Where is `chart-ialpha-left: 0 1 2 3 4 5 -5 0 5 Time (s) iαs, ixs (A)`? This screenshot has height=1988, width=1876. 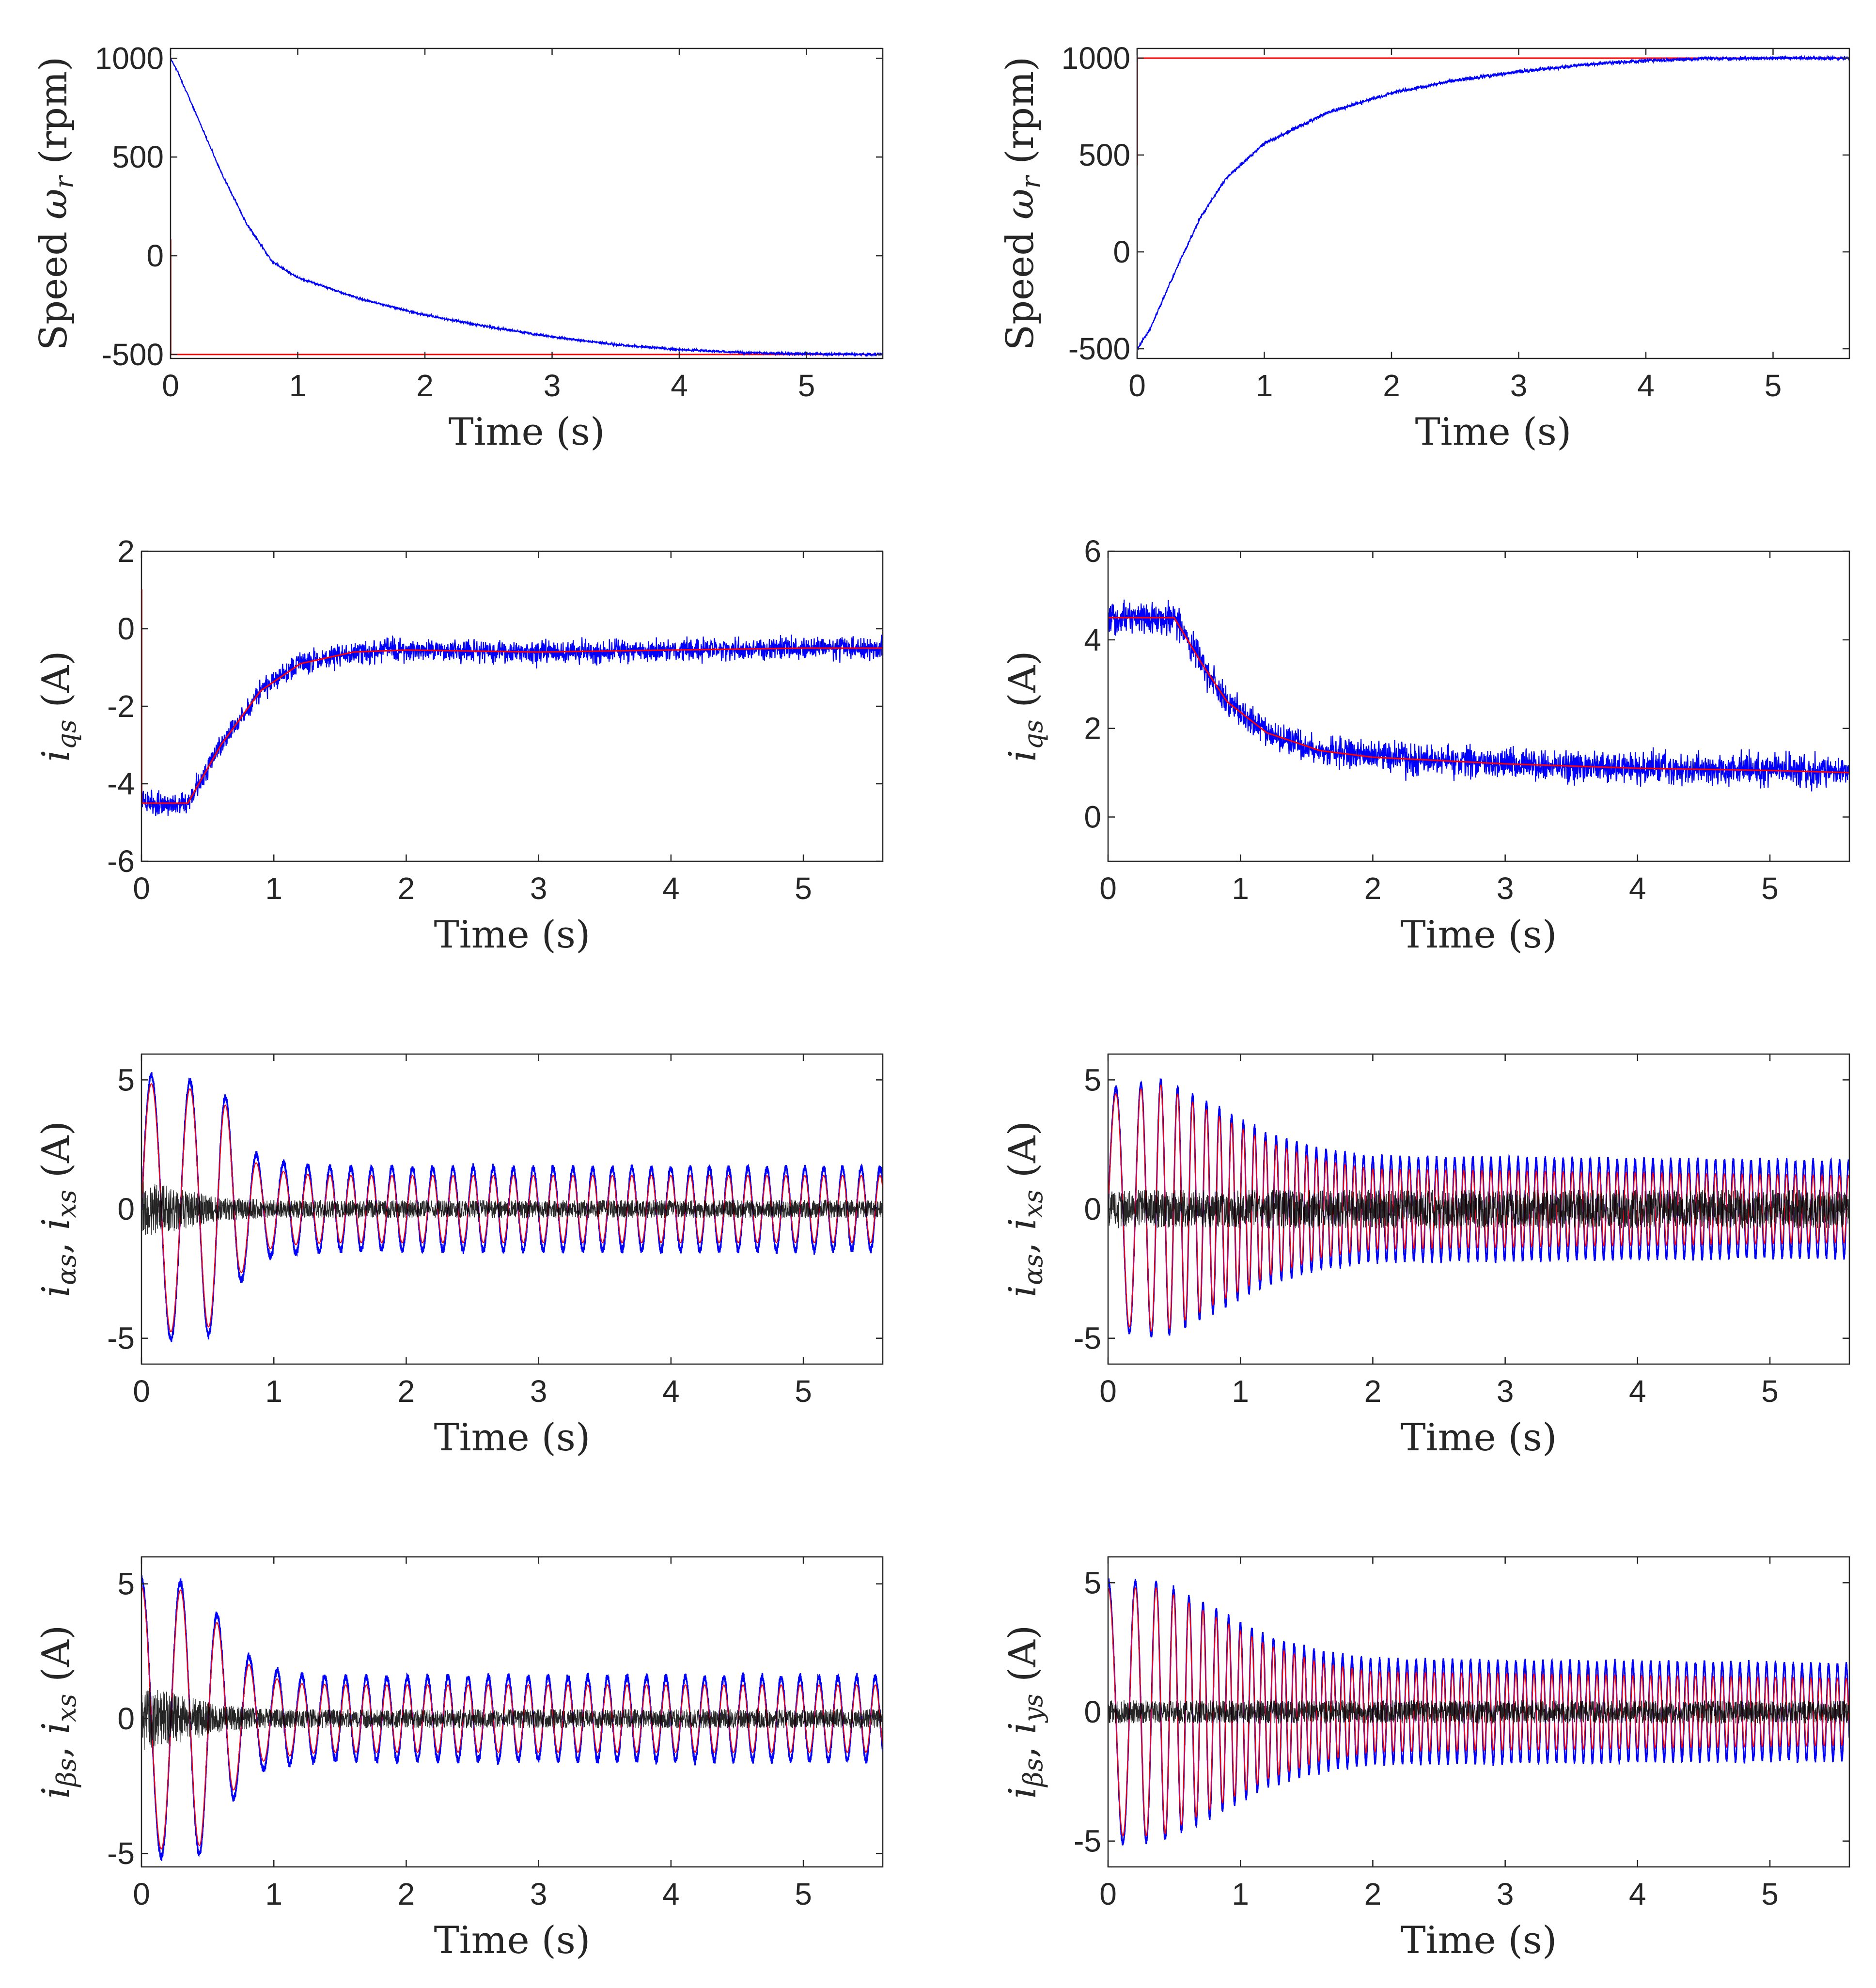 chart-ialpha-left: 0 1 2 3 4 5 -5 0 5 Time (s) iαs, ixs (A) is located at coordinates (459, 1256).